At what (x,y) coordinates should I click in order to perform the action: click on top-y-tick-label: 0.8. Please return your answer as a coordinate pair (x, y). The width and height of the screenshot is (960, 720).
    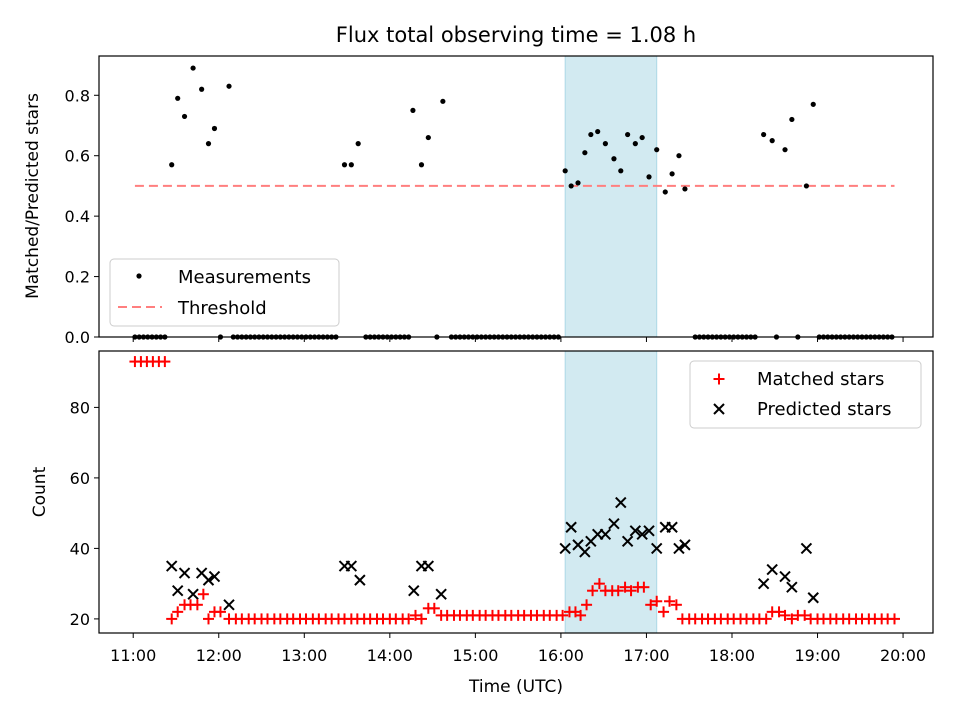
    Looking at the image, I should click on (77, 95).